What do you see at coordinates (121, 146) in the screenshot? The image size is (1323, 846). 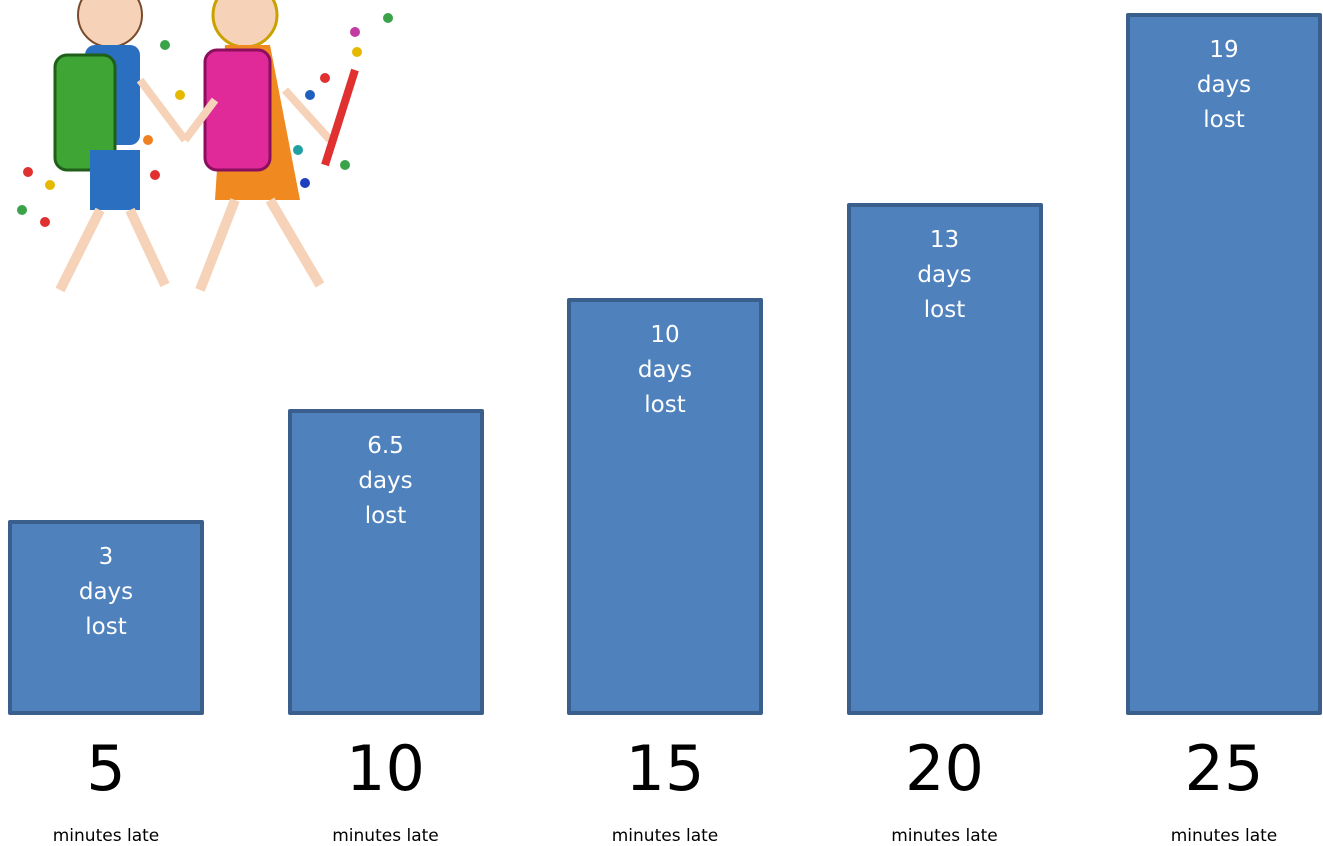 I see `boy` at bounding box center [121, 146].